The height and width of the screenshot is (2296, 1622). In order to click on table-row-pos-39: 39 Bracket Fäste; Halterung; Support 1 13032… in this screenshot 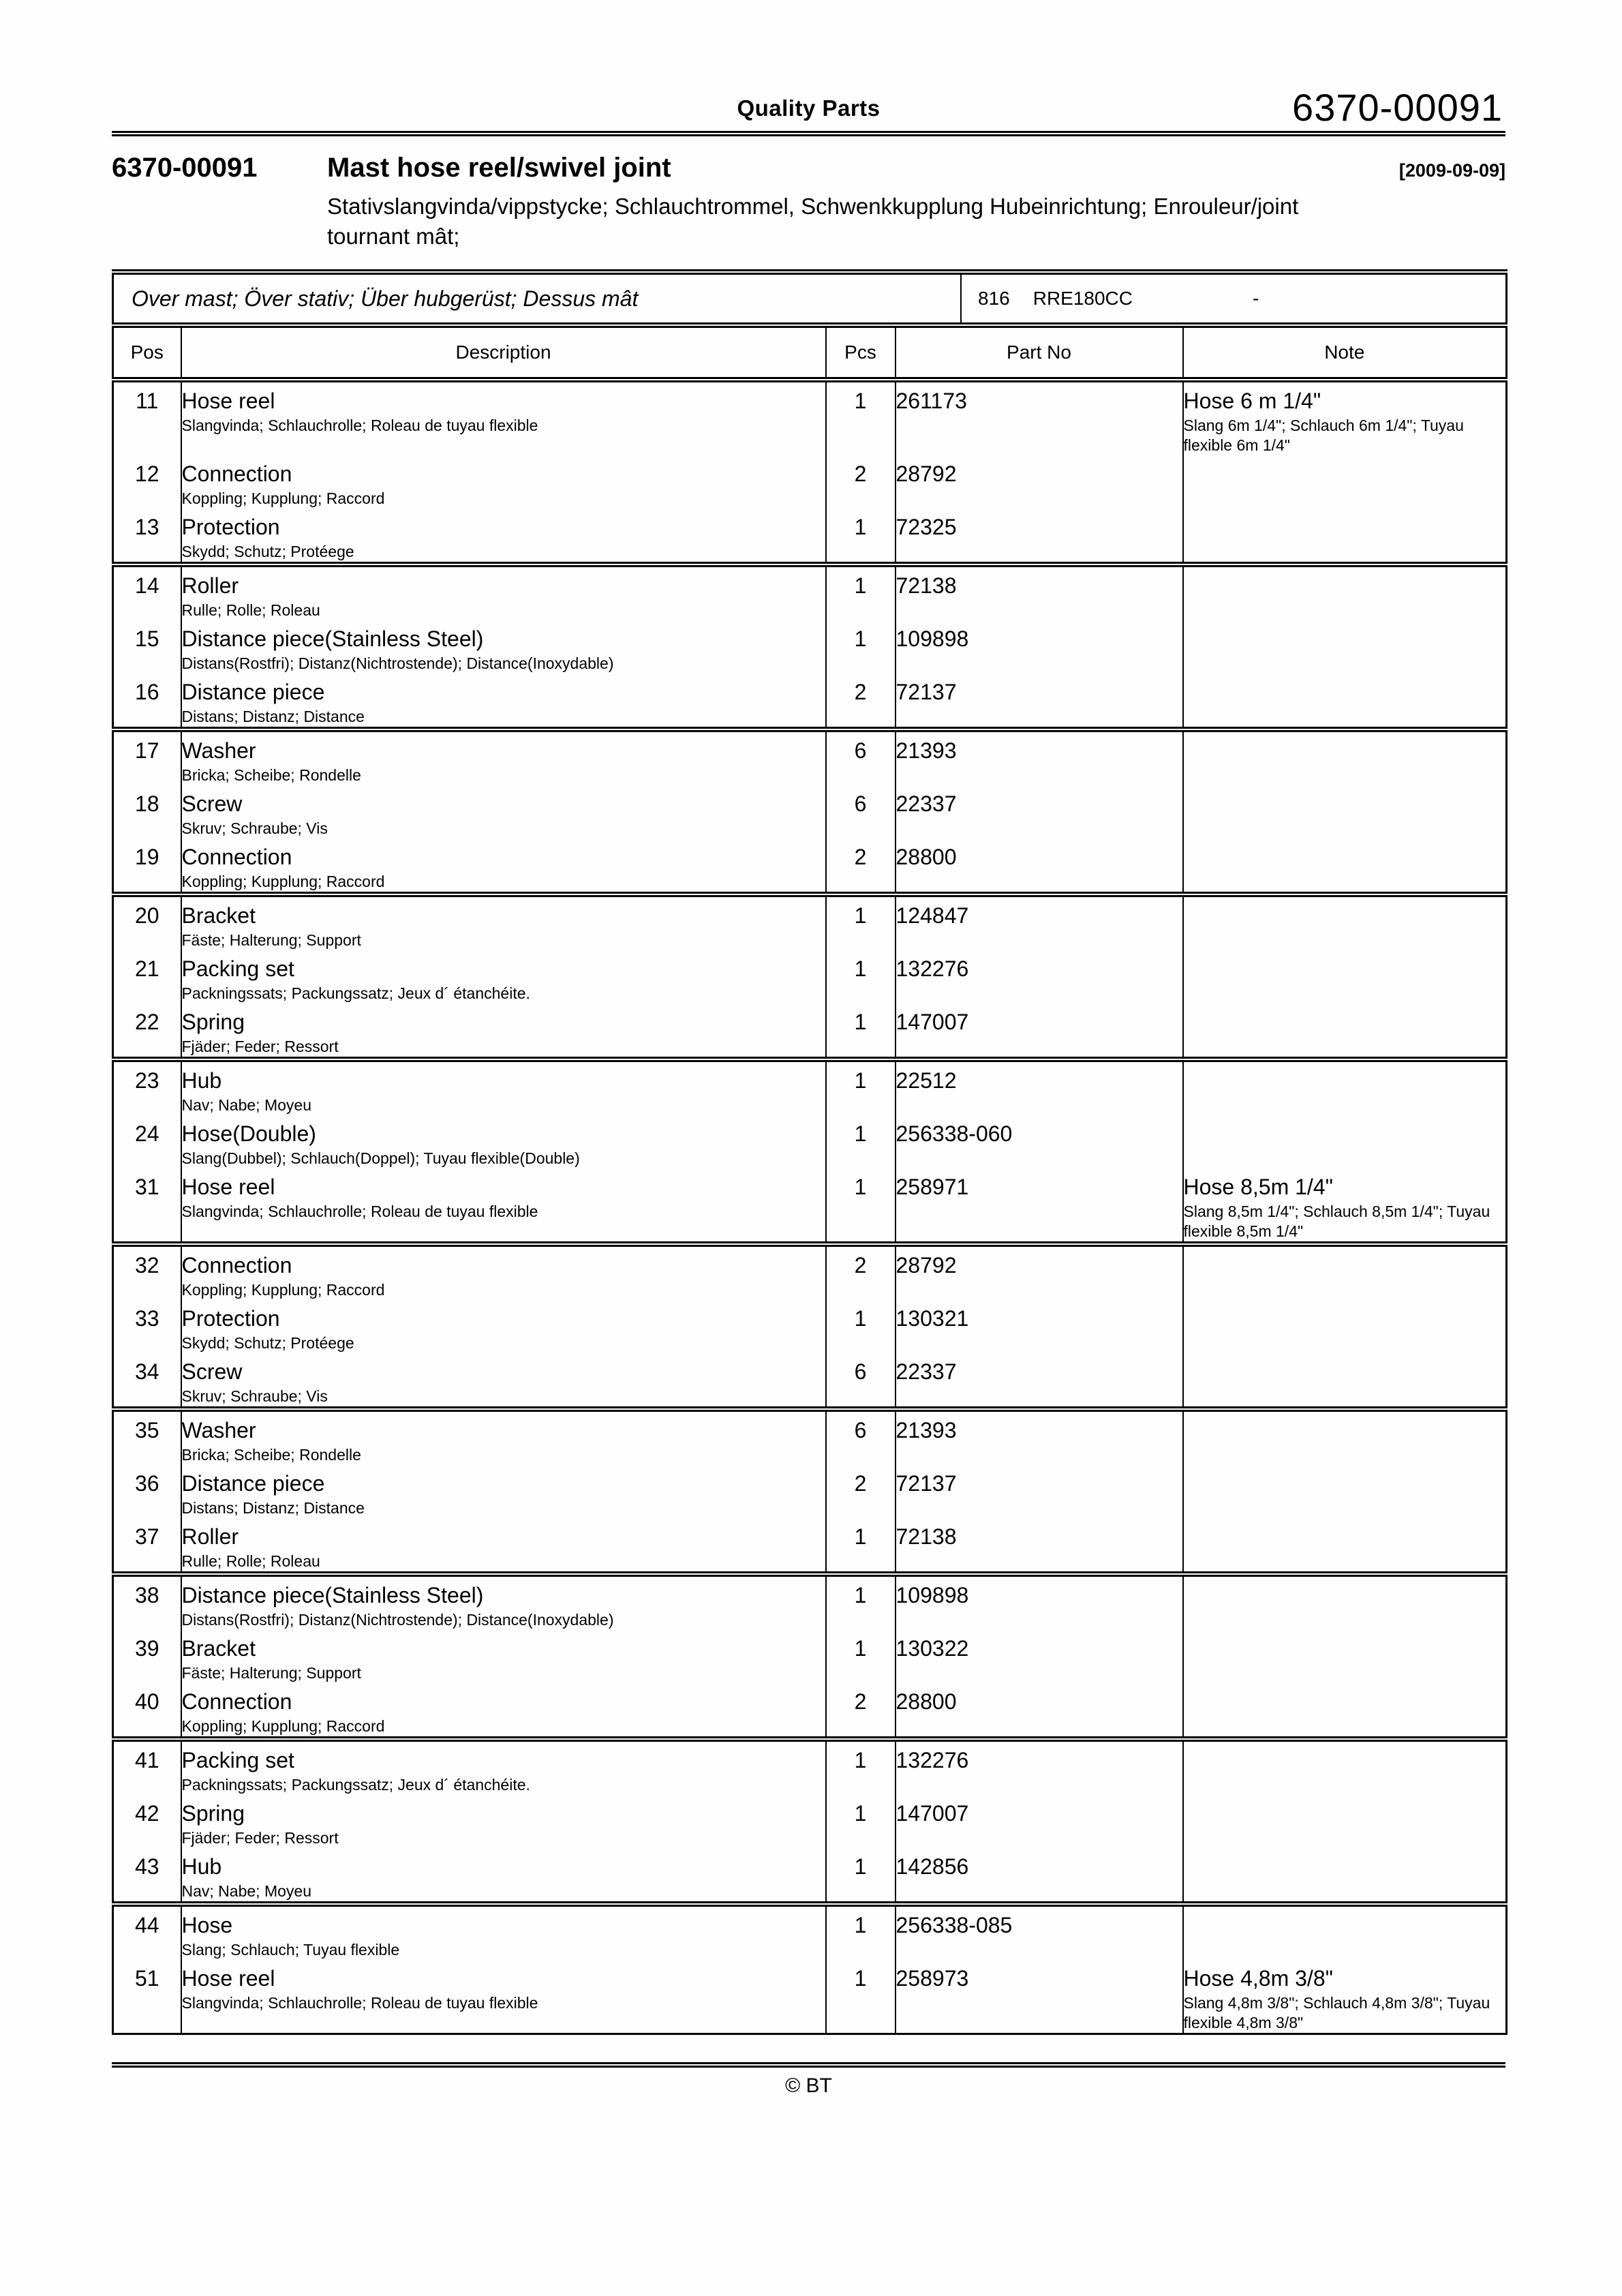, I will do `click(810, 1656)`.